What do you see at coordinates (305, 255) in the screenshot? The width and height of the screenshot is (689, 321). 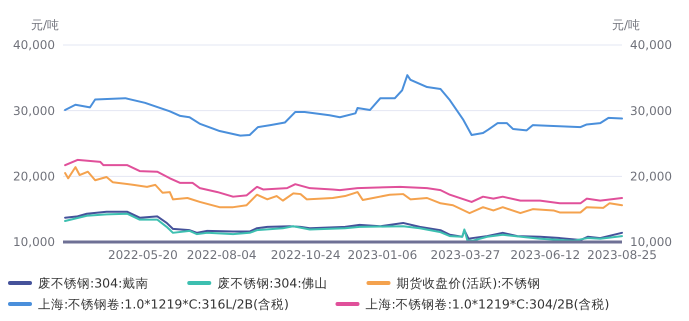 I see `x-tick-label: 2022-10-24` at bounding box center [305, 255].